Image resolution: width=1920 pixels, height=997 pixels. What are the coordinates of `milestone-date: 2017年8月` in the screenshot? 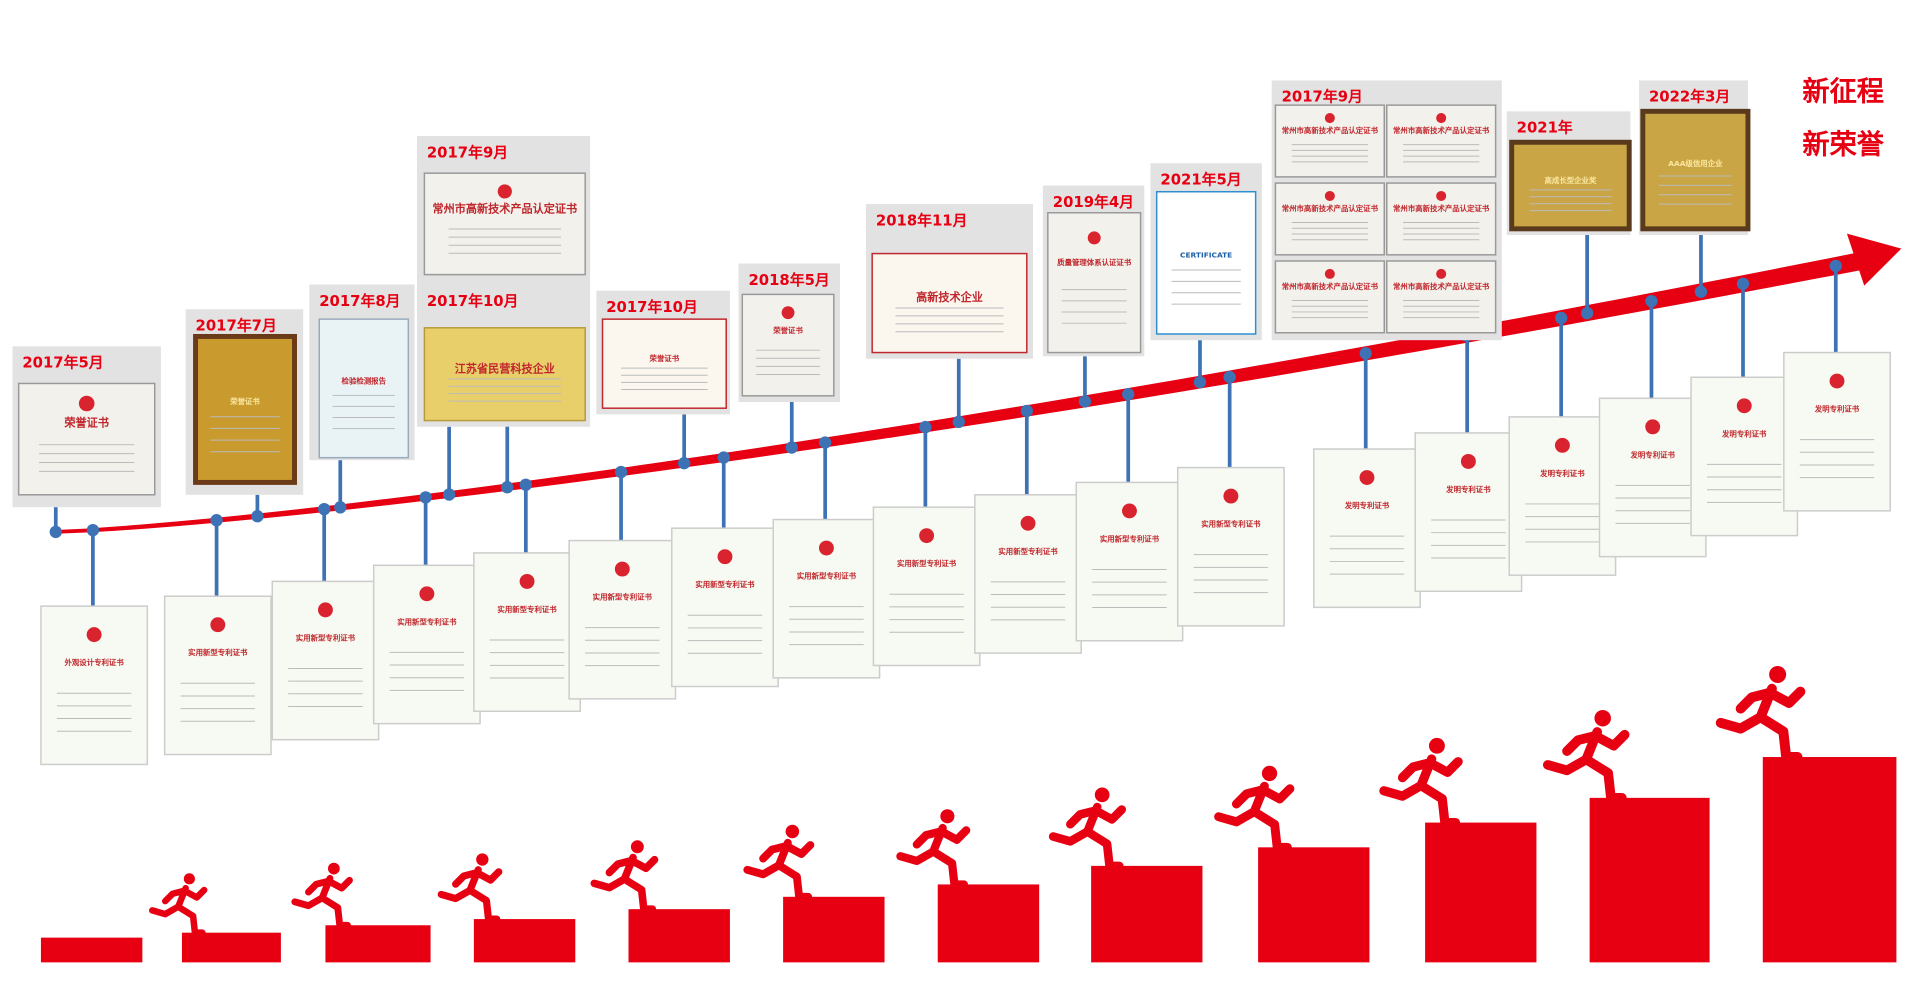 It's located at (359, 301).